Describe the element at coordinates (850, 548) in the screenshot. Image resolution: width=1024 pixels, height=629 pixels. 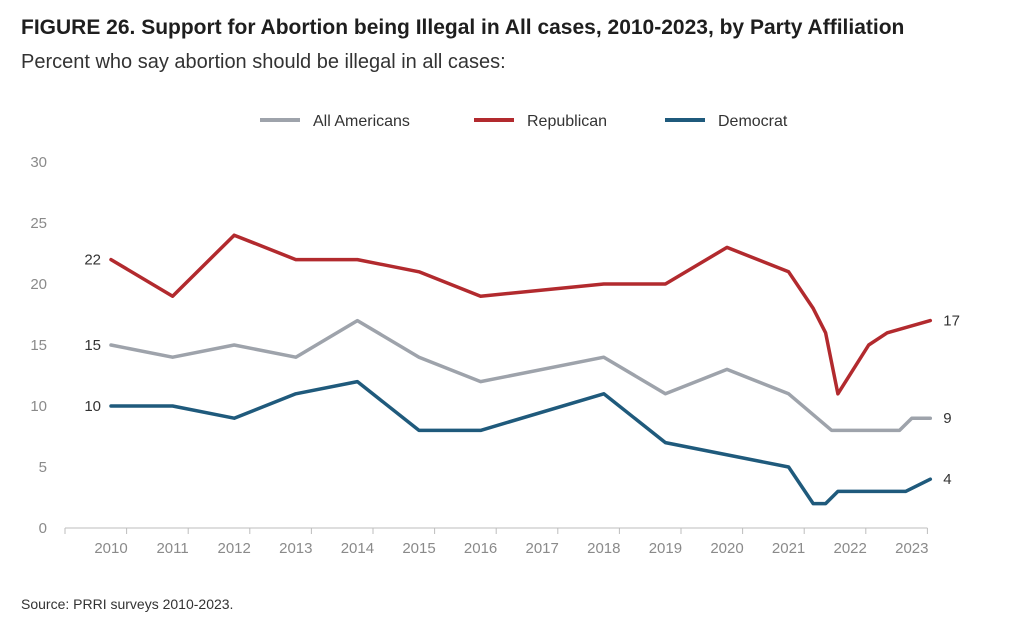
I see `x-tick-label-2022: 2022` at that location.